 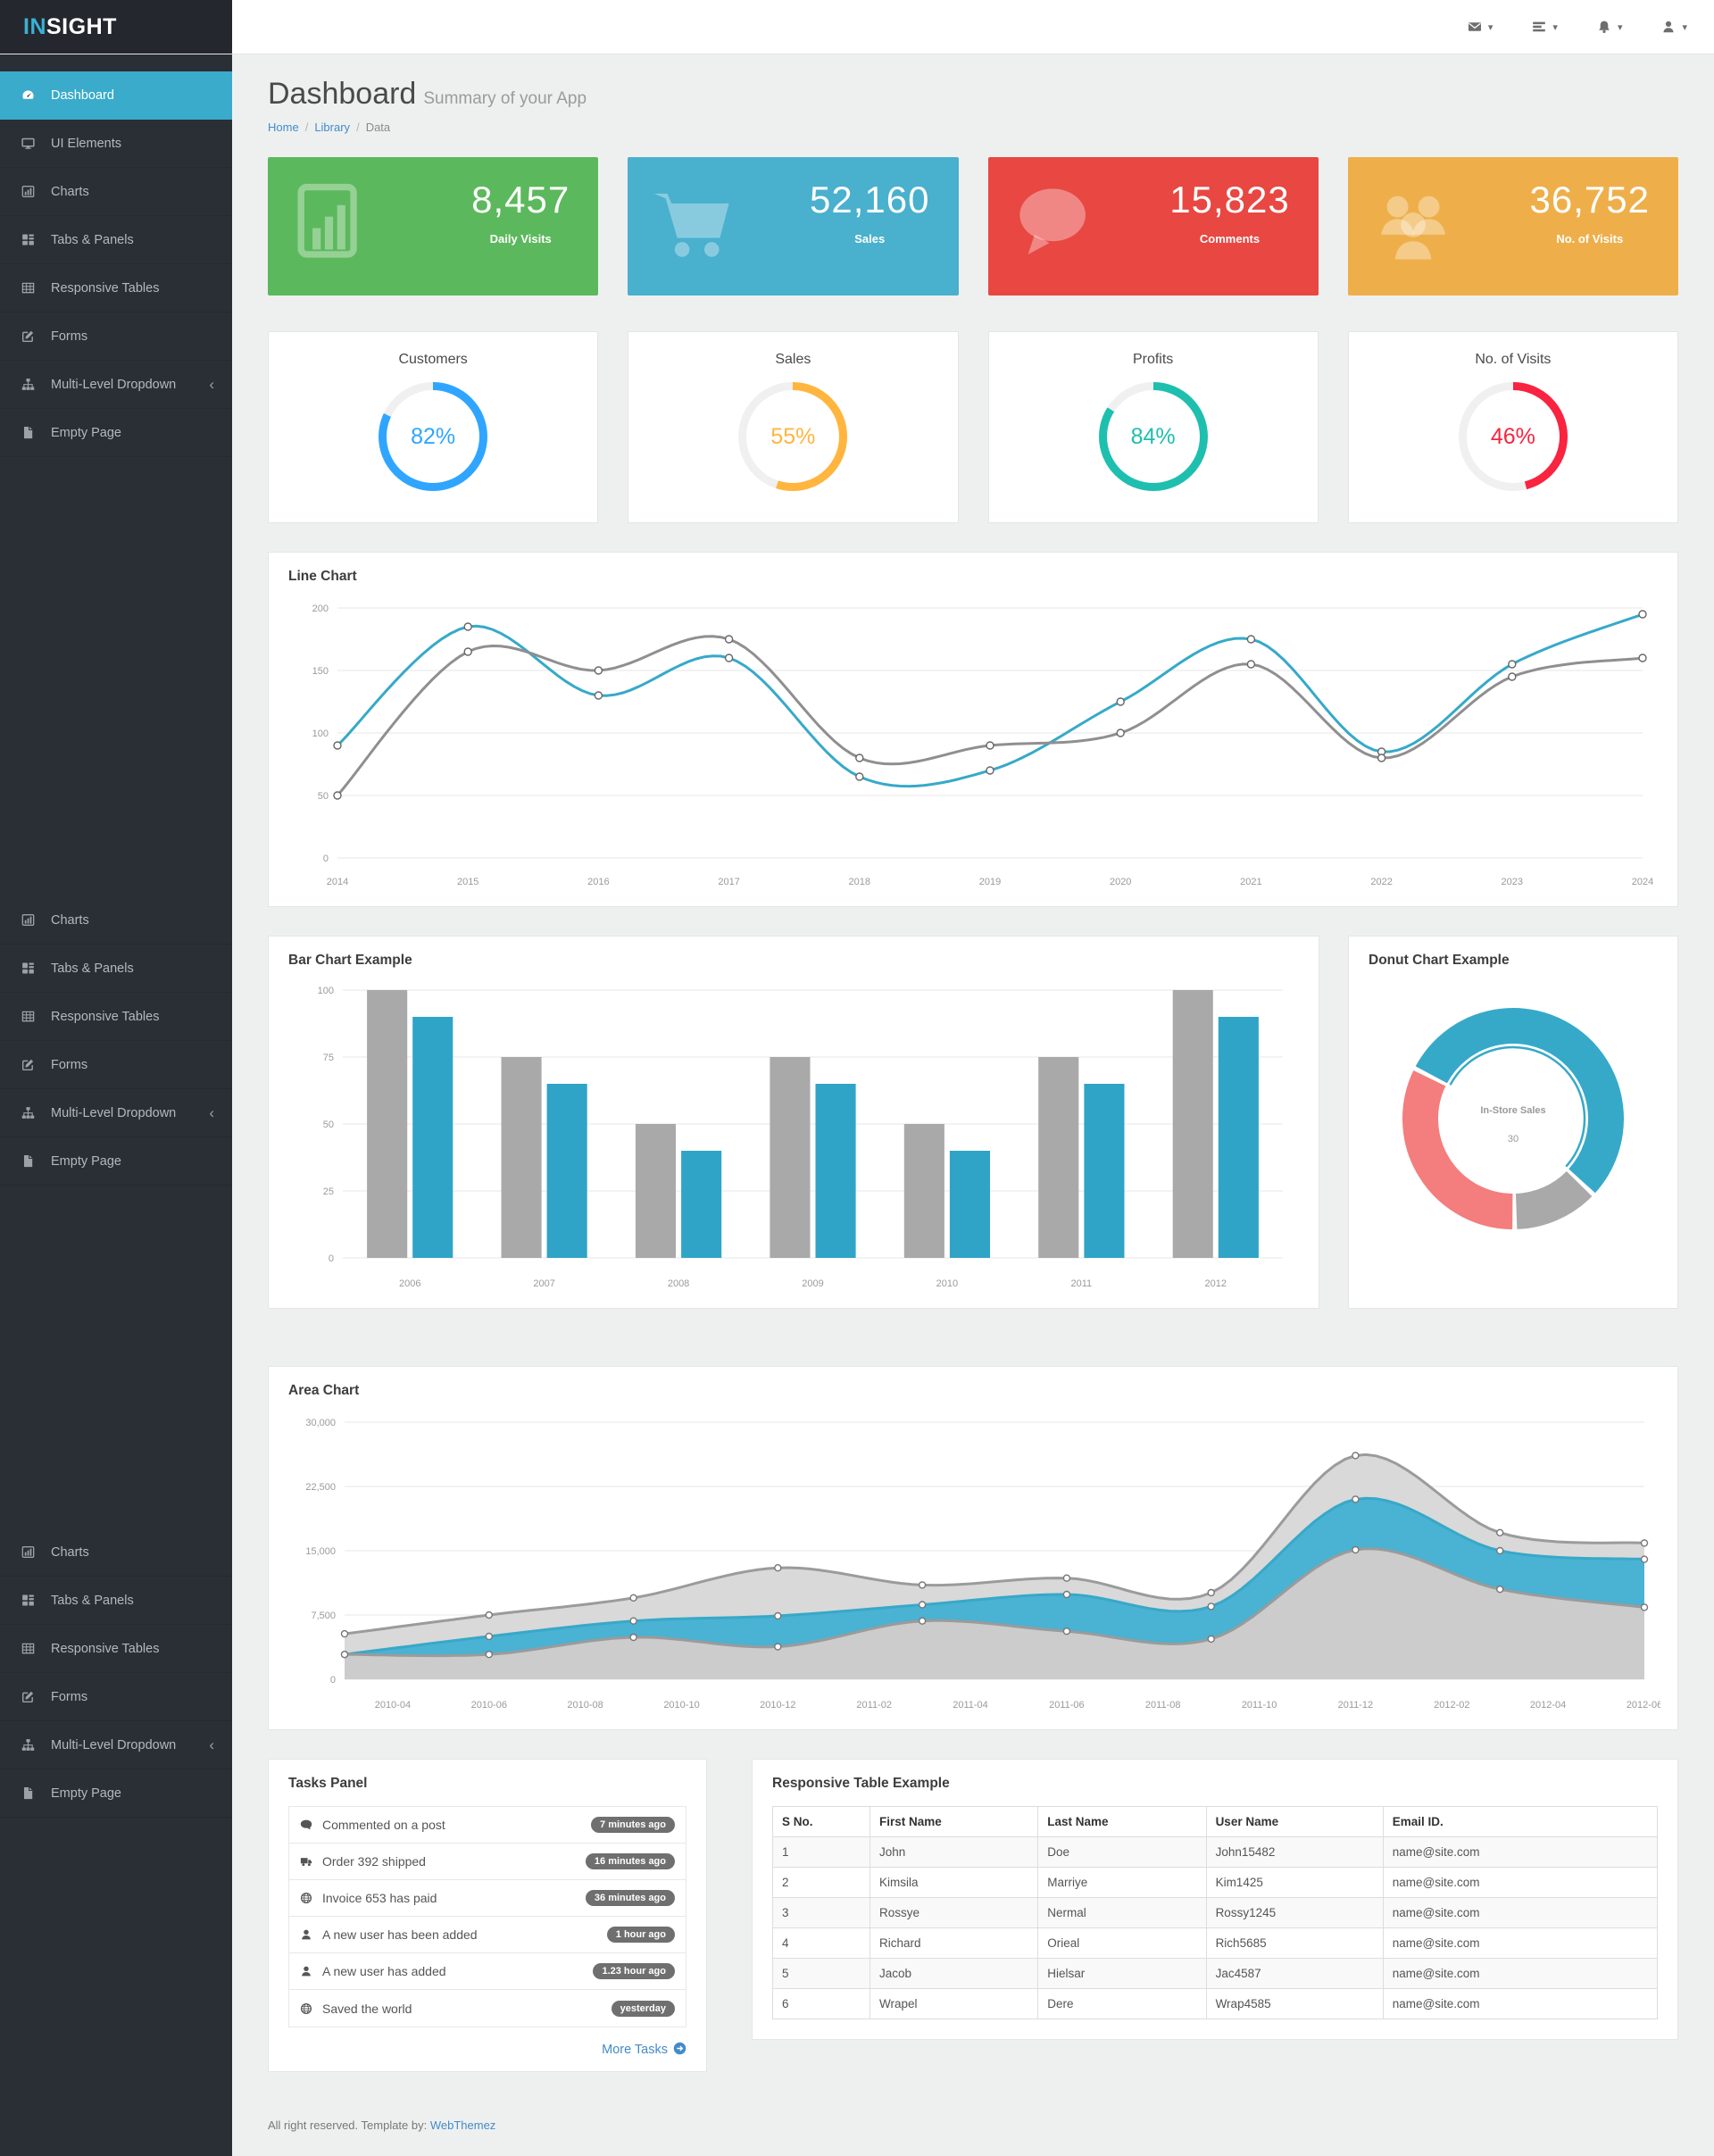 I want to click on sidebar-item-label: Forms, so click(x=69, y=1696).